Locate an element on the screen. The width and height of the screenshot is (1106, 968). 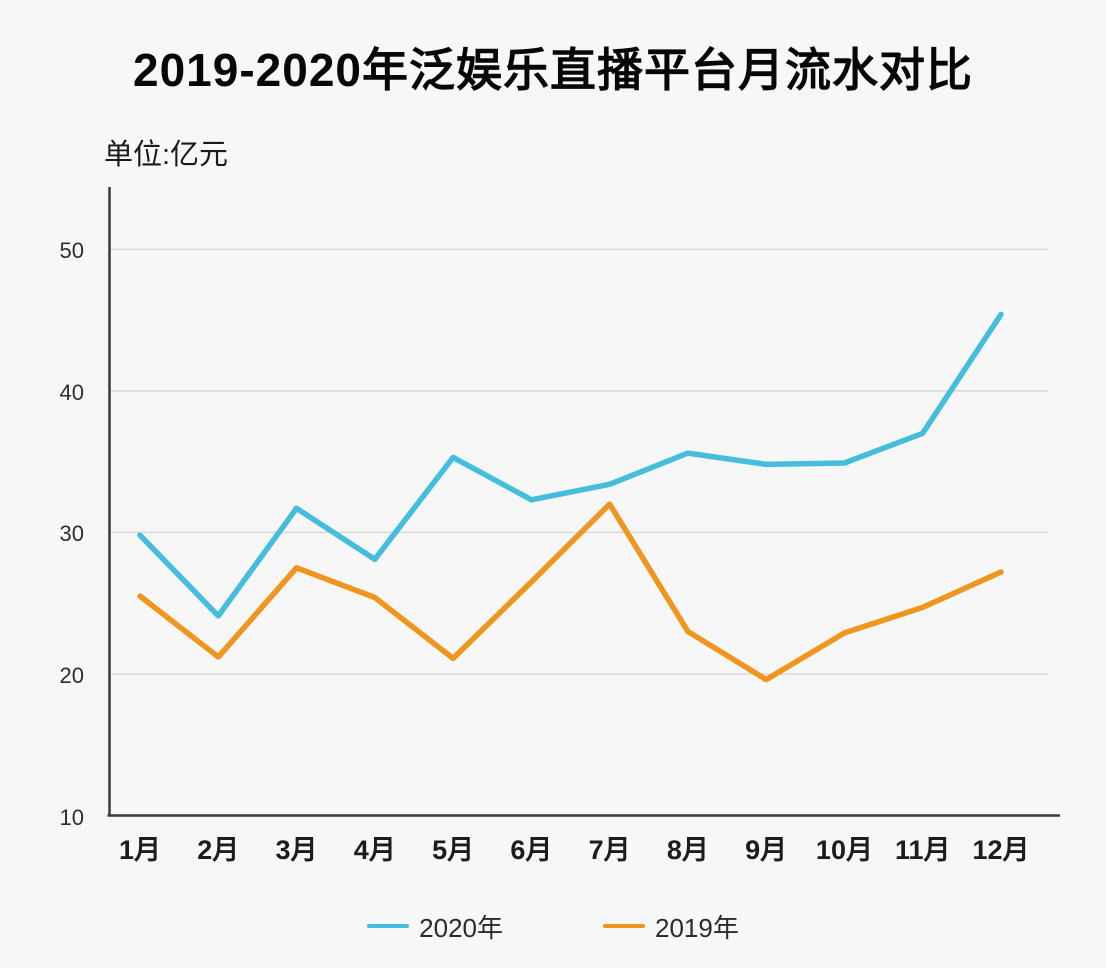
y-axis-label: 50 is located at coordinates (71, 251).